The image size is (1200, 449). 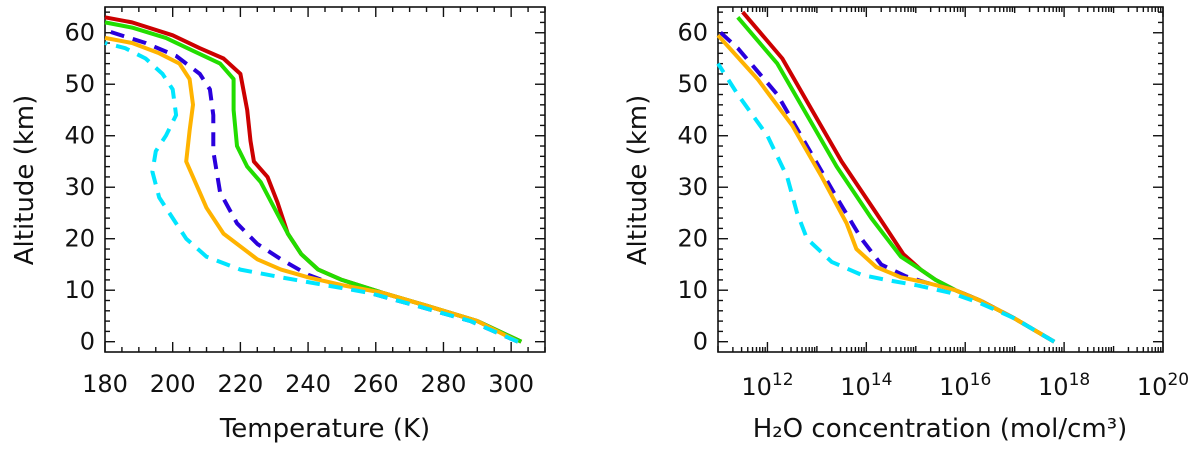 What do you see at coordinates (1163, 385) in the screenshot?
I see `x-tick-label: 1020` at bounding box center [1163, 385].